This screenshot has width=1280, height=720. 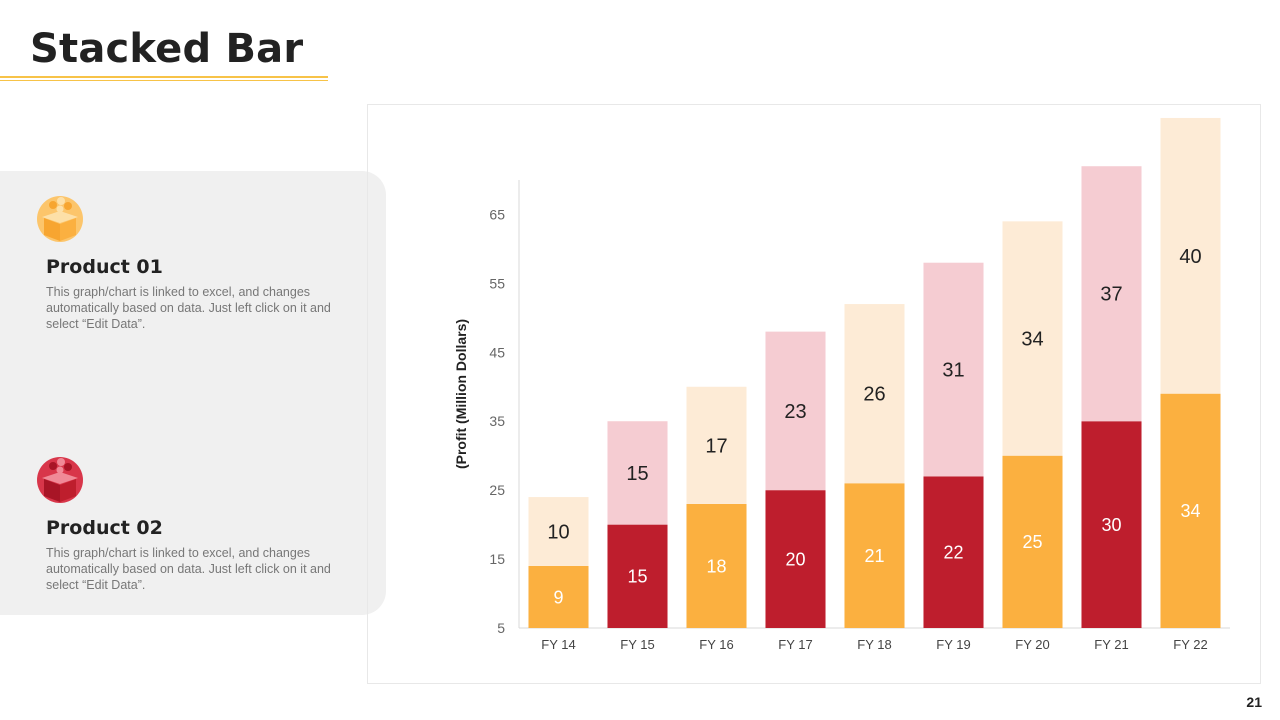 What do you see at coordinates (501, 628) in the screenshot?
I see `y-tick-label: 5` at bounding box center [501, 628].